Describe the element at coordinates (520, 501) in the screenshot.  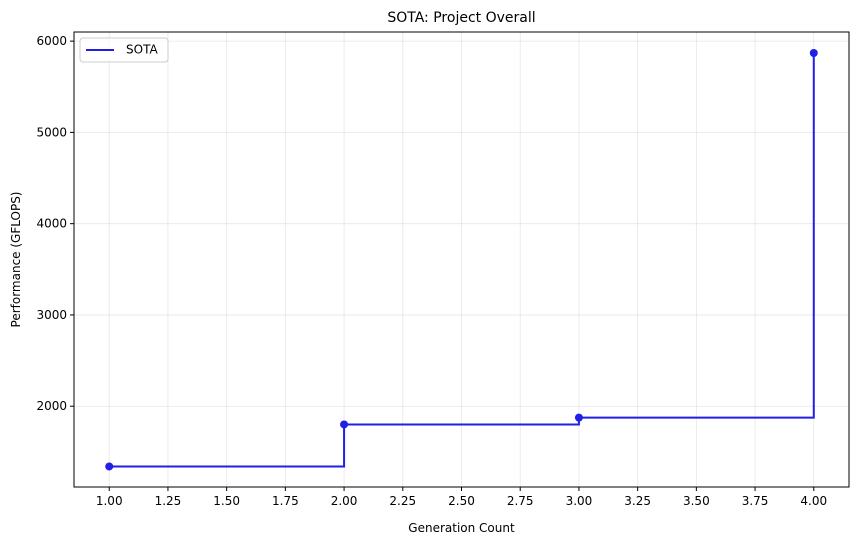
I see `x-tick-label: 2.75` at that location.